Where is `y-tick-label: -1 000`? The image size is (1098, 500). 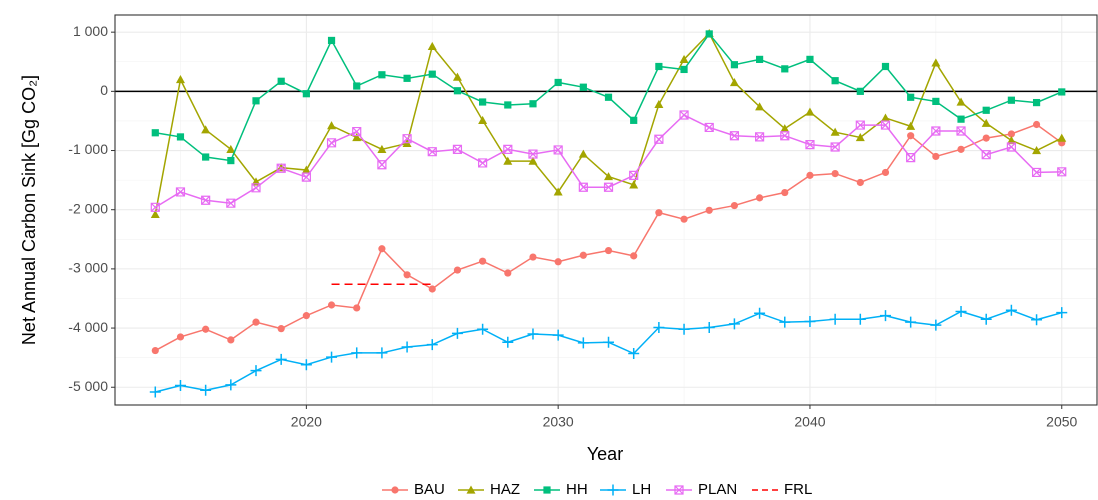 y-tick-label: -1 000 is located at coordinates (88, 149).